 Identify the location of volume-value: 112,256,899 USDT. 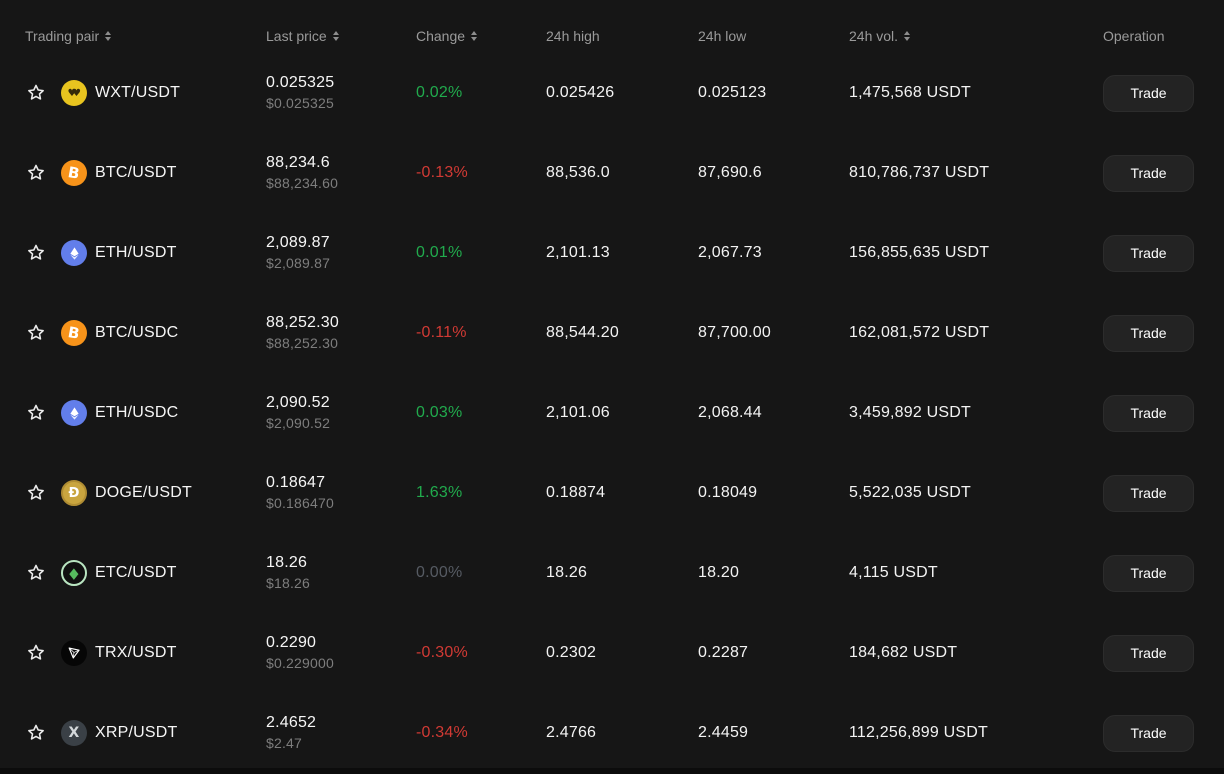
(918, 732).